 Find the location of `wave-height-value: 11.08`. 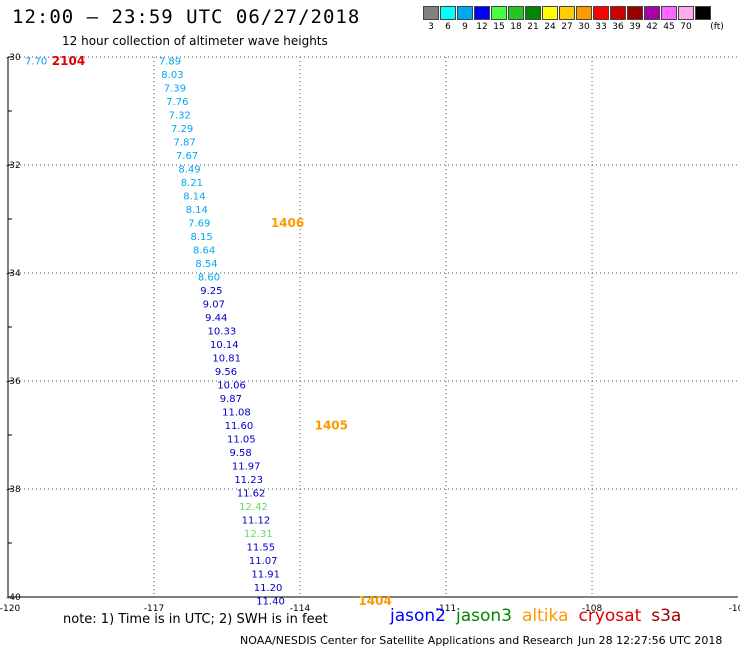

wave-height-value: 11.08 is located at coordinates (236, 412).